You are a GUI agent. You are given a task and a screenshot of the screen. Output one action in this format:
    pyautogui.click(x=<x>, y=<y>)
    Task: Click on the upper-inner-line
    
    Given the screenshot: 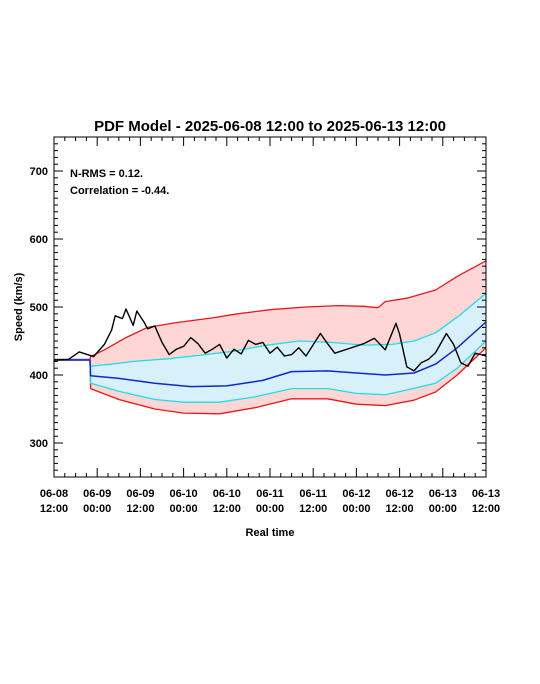 What is the action you would take?
    pyautogui.click(x=270, y=329)
    